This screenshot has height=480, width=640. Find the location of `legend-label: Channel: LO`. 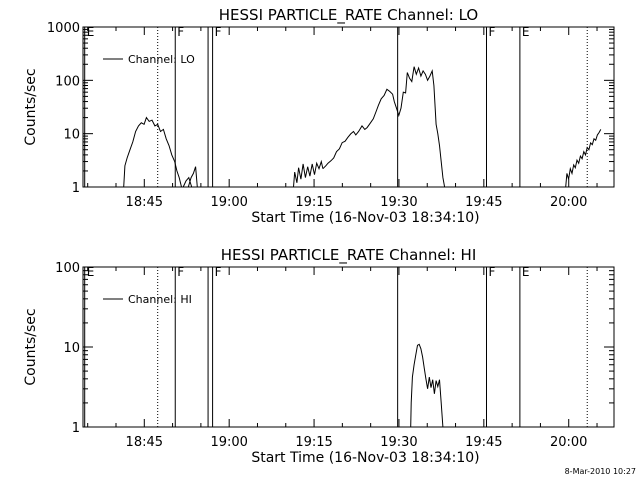

legend-label: Channel: LO is located at coordinates (161, 59).